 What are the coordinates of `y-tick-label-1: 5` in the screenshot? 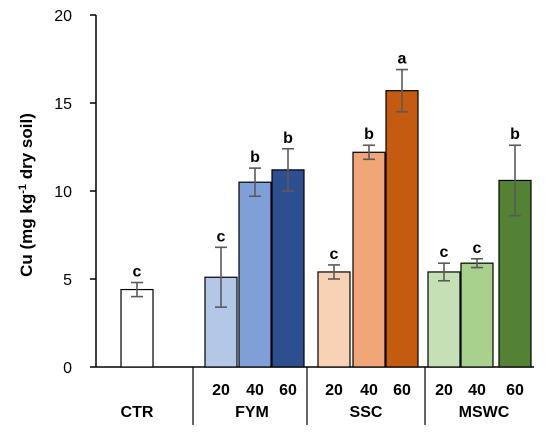 It's located at (67, 280).